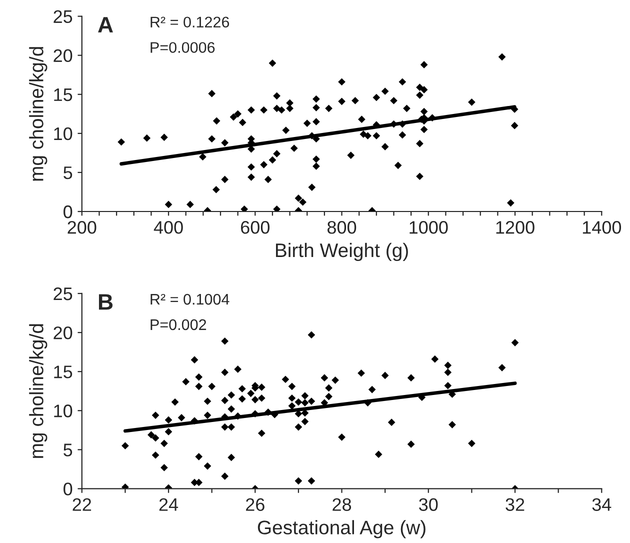  I want to click on x-tick-label: 28, so click(342, 504).